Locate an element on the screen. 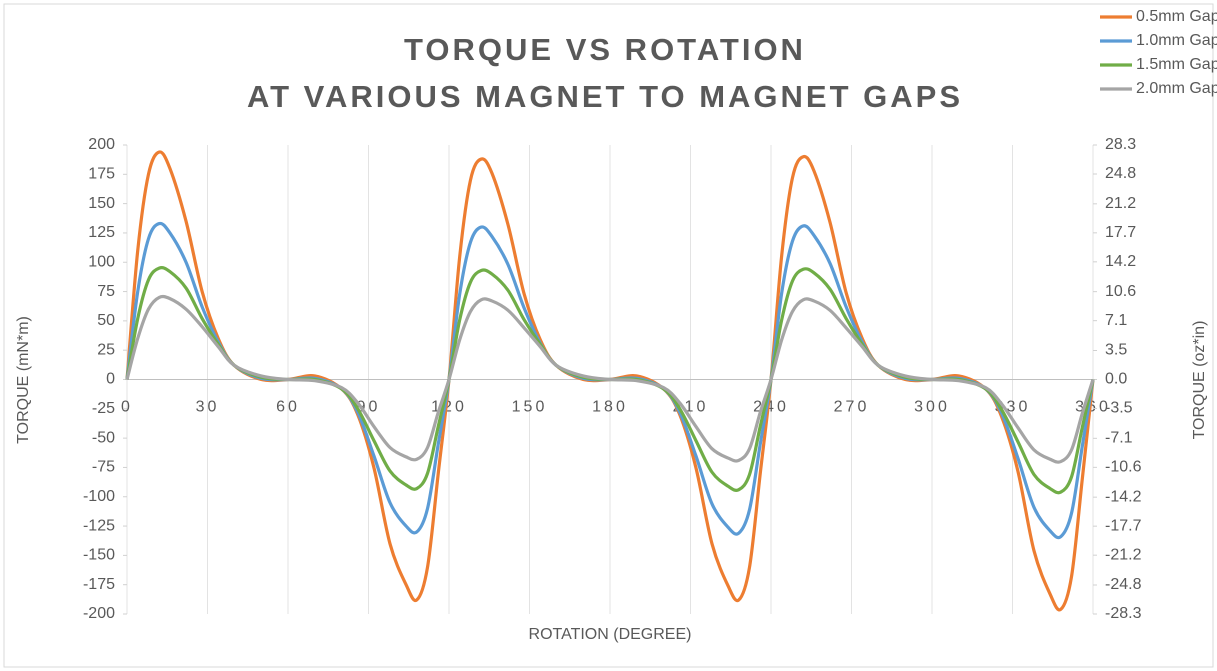 The image size is (1217, 671). chart-title: TORQUE VS ROTATION is located at coordinates (605, 49).